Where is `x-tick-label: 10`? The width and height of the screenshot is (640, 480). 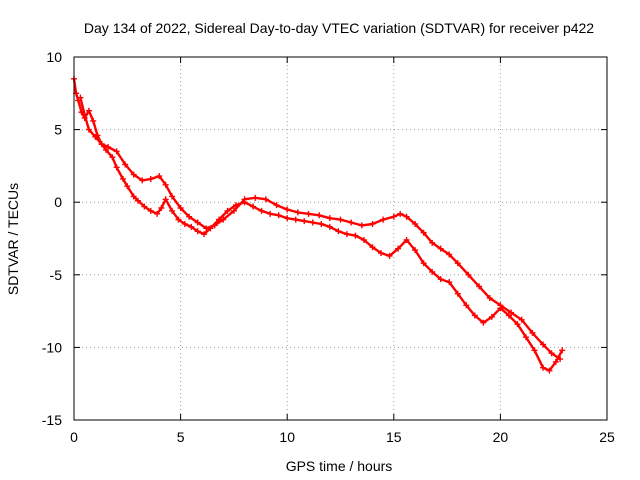
x-tick-label: 10 is located at coordinates (287, 437).